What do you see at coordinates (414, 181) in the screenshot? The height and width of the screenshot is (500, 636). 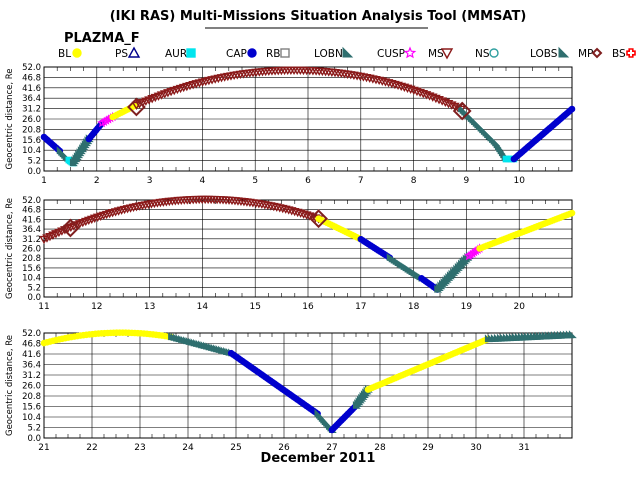 I see `x-tick-label: 8` at bounding box center [414, 181].